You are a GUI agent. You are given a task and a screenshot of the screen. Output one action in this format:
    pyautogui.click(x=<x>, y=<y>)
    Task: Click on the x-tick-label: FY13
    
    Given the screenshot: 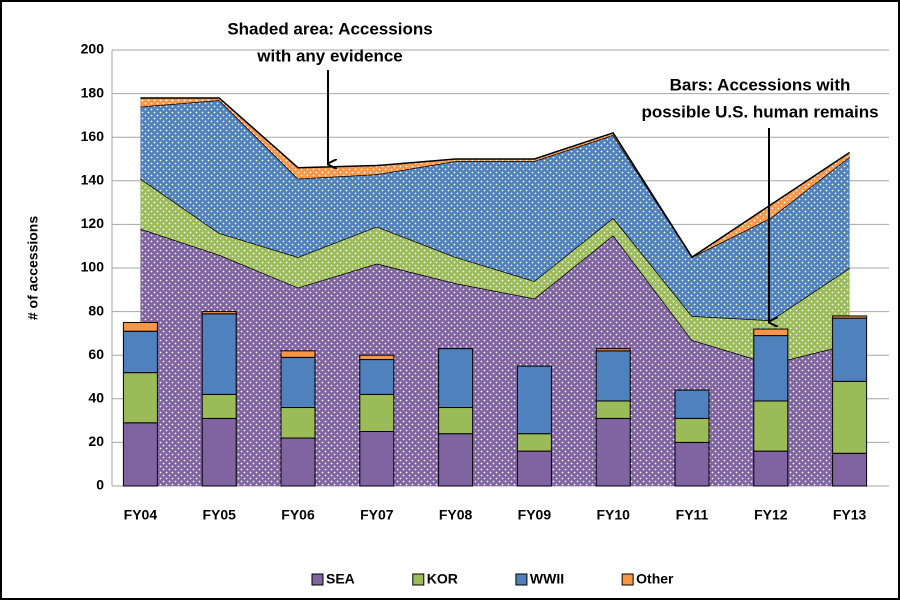 What is the action you would take?
    pyautogui.click(x=850, y=515)
    